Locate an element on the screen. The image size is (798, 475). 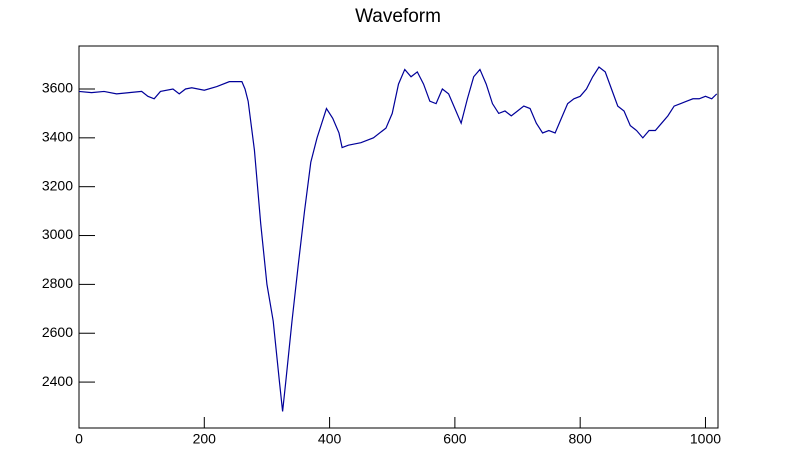
x-tick-label: 1000 is located at coordinates (705, 439).